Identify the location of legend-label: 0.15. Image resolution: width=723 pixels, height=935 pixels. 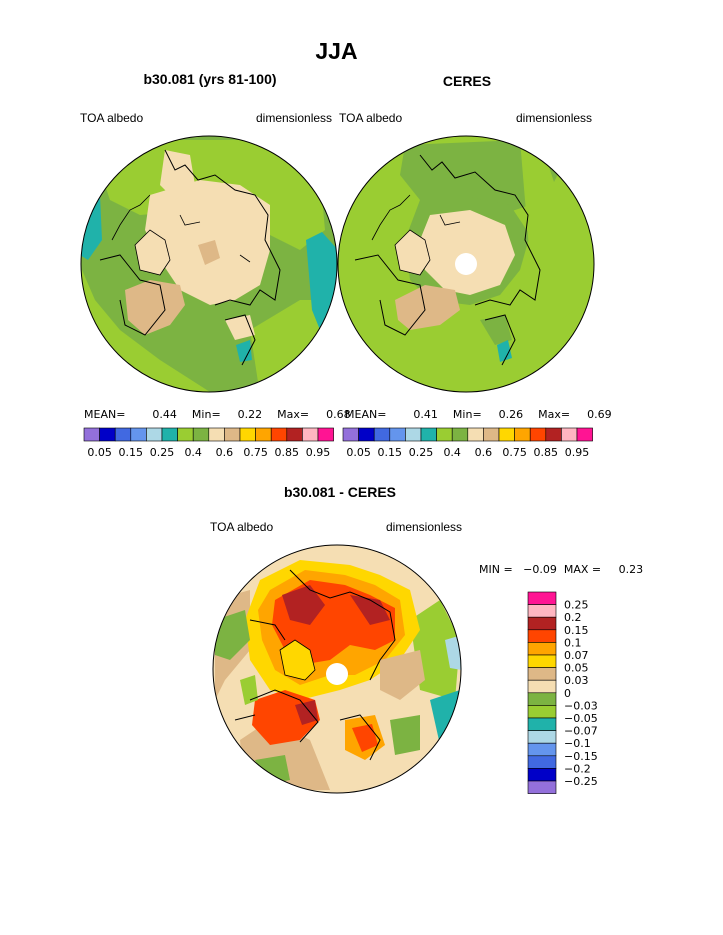
(576, 630).